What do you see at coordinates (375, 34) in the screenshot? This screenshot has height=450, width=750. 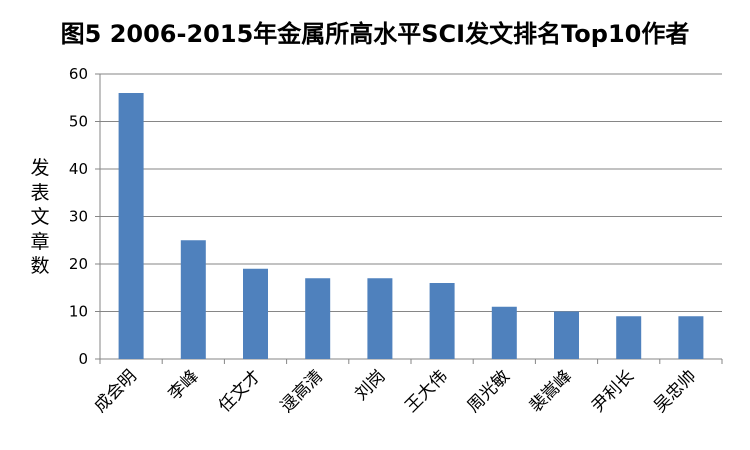 I see `chart-title: 图5 2006-2015年金属所高水平SCI发文排名Top10作者` at bounding box center [375, 34].